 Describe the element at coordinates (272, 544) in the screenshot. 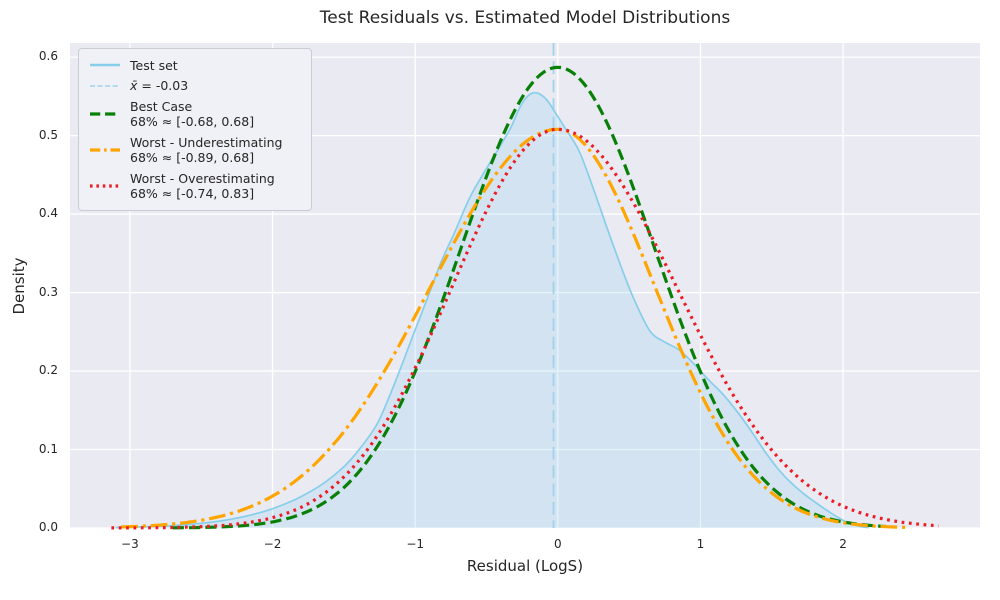

I see `x-tick-label: −2` at that location.